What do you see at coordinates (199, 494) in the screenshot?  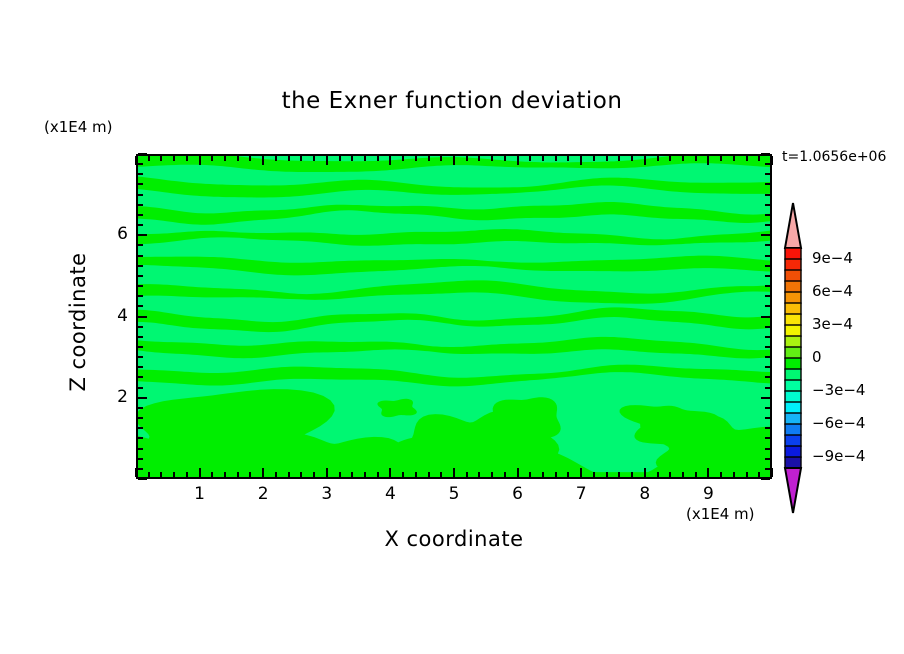 I see `x-tick-label: 1` at bounding box center [199, 494].